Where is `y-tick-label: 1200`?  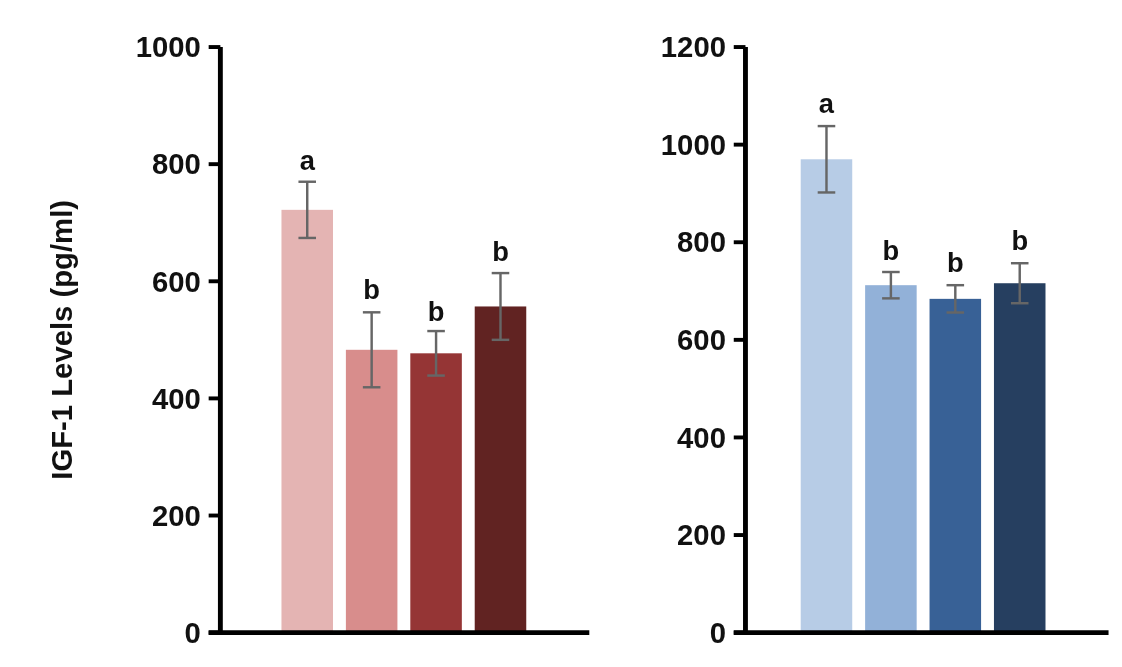
y-tick-label: 1200 is located at coordinates (693, 47).